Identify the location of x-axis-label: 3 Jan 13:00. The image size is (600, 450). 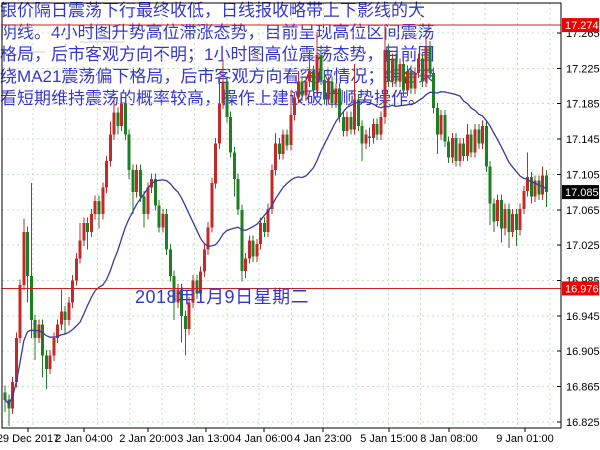
(206, 439).